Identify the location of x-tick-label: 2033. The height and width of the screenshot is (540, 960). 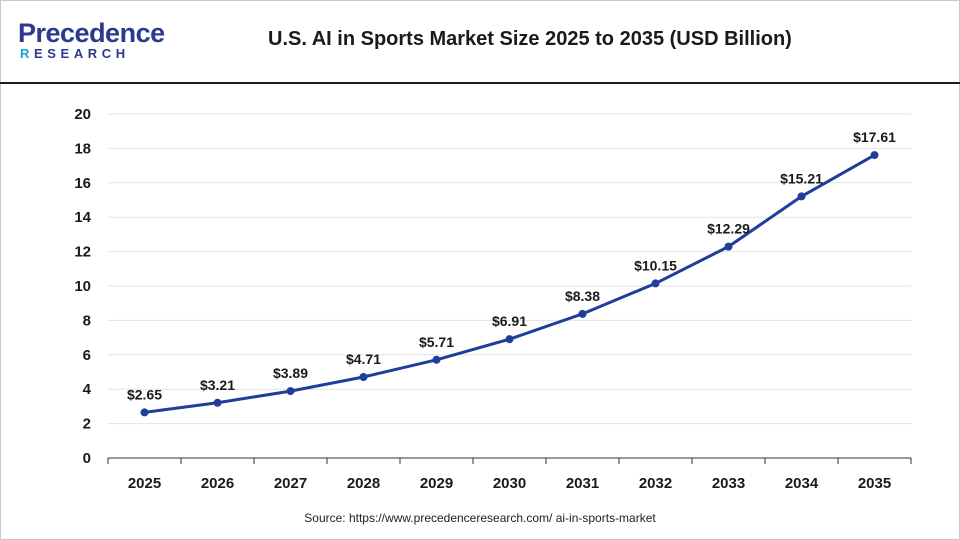
(728, 483).